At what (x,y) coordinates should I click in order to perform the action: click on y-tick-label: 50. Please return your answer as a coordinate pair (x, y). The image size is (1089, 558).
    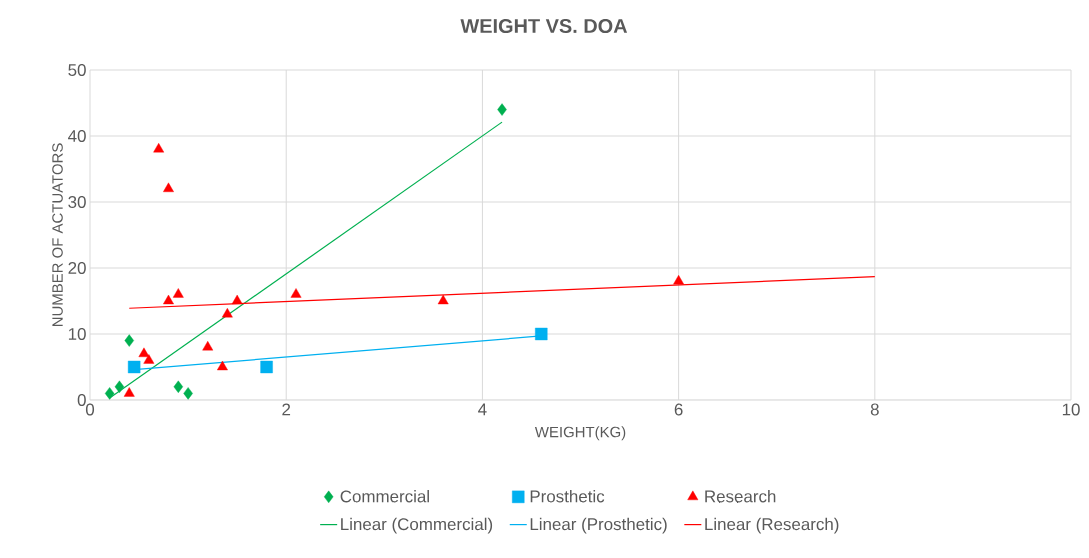
    Looking at the image, I should click on (77, 69).